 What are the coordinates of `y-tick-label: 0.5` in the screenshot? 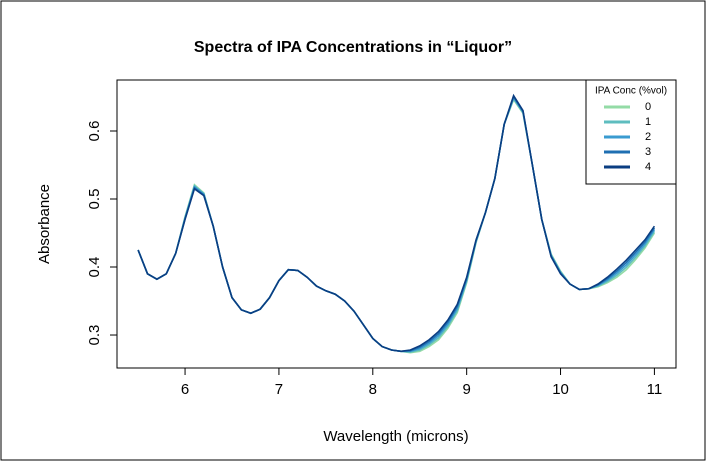 It's located at (94, 199).